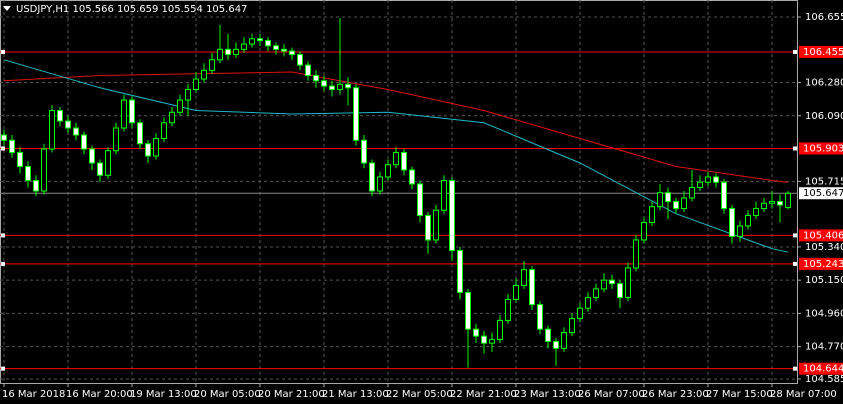 The width and height of the screenshot is (843, 404). I want to click on y-tick-label: 106.090, so click(824, 116).